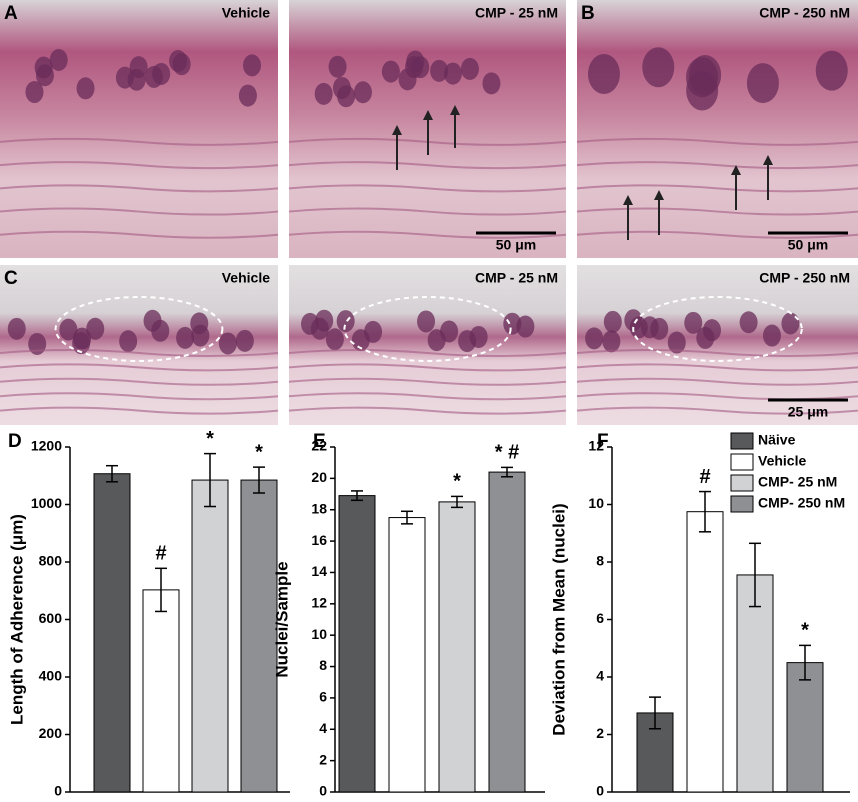 The height and width of the screenshot is (802, 858). What do you see at coordinates (319, 540) in the screenshot?
I see `y-tick-label: 16` at bounding box center [319, 540].